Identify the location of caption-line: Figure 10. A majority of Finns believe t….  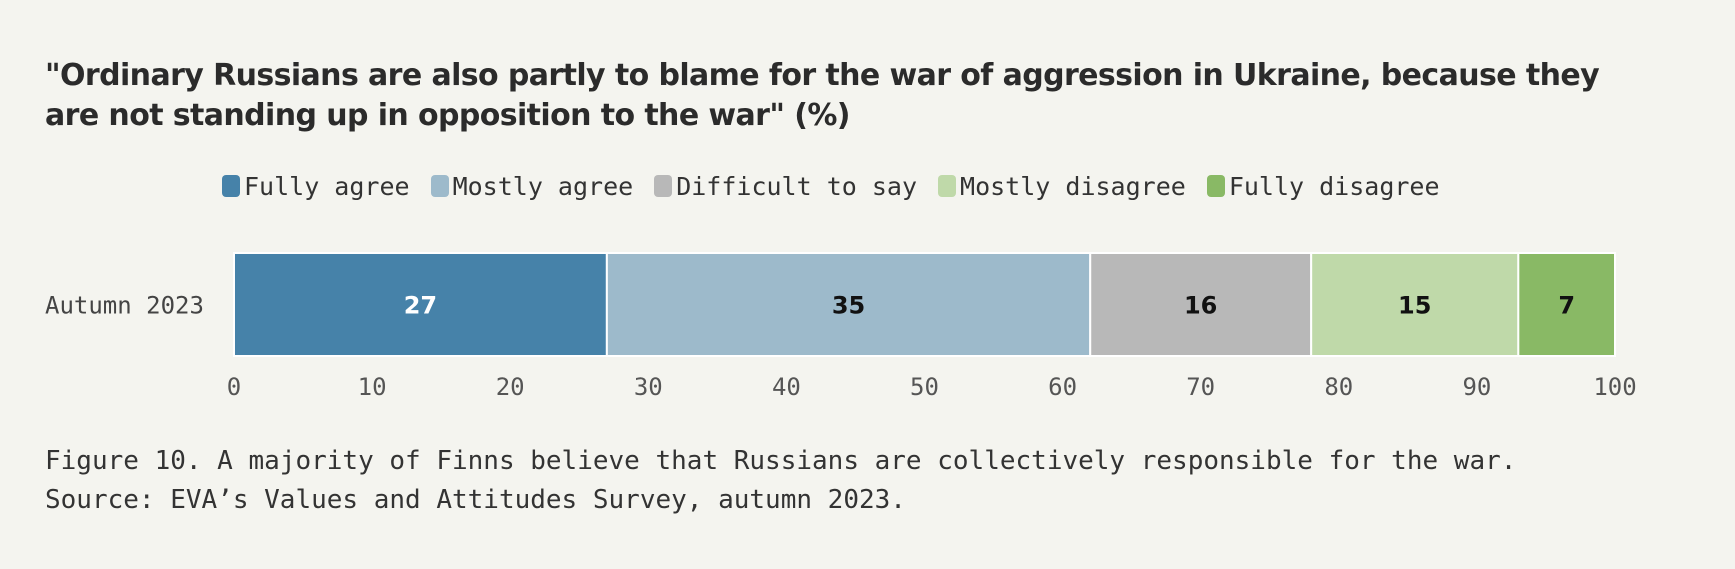
(781, 461).